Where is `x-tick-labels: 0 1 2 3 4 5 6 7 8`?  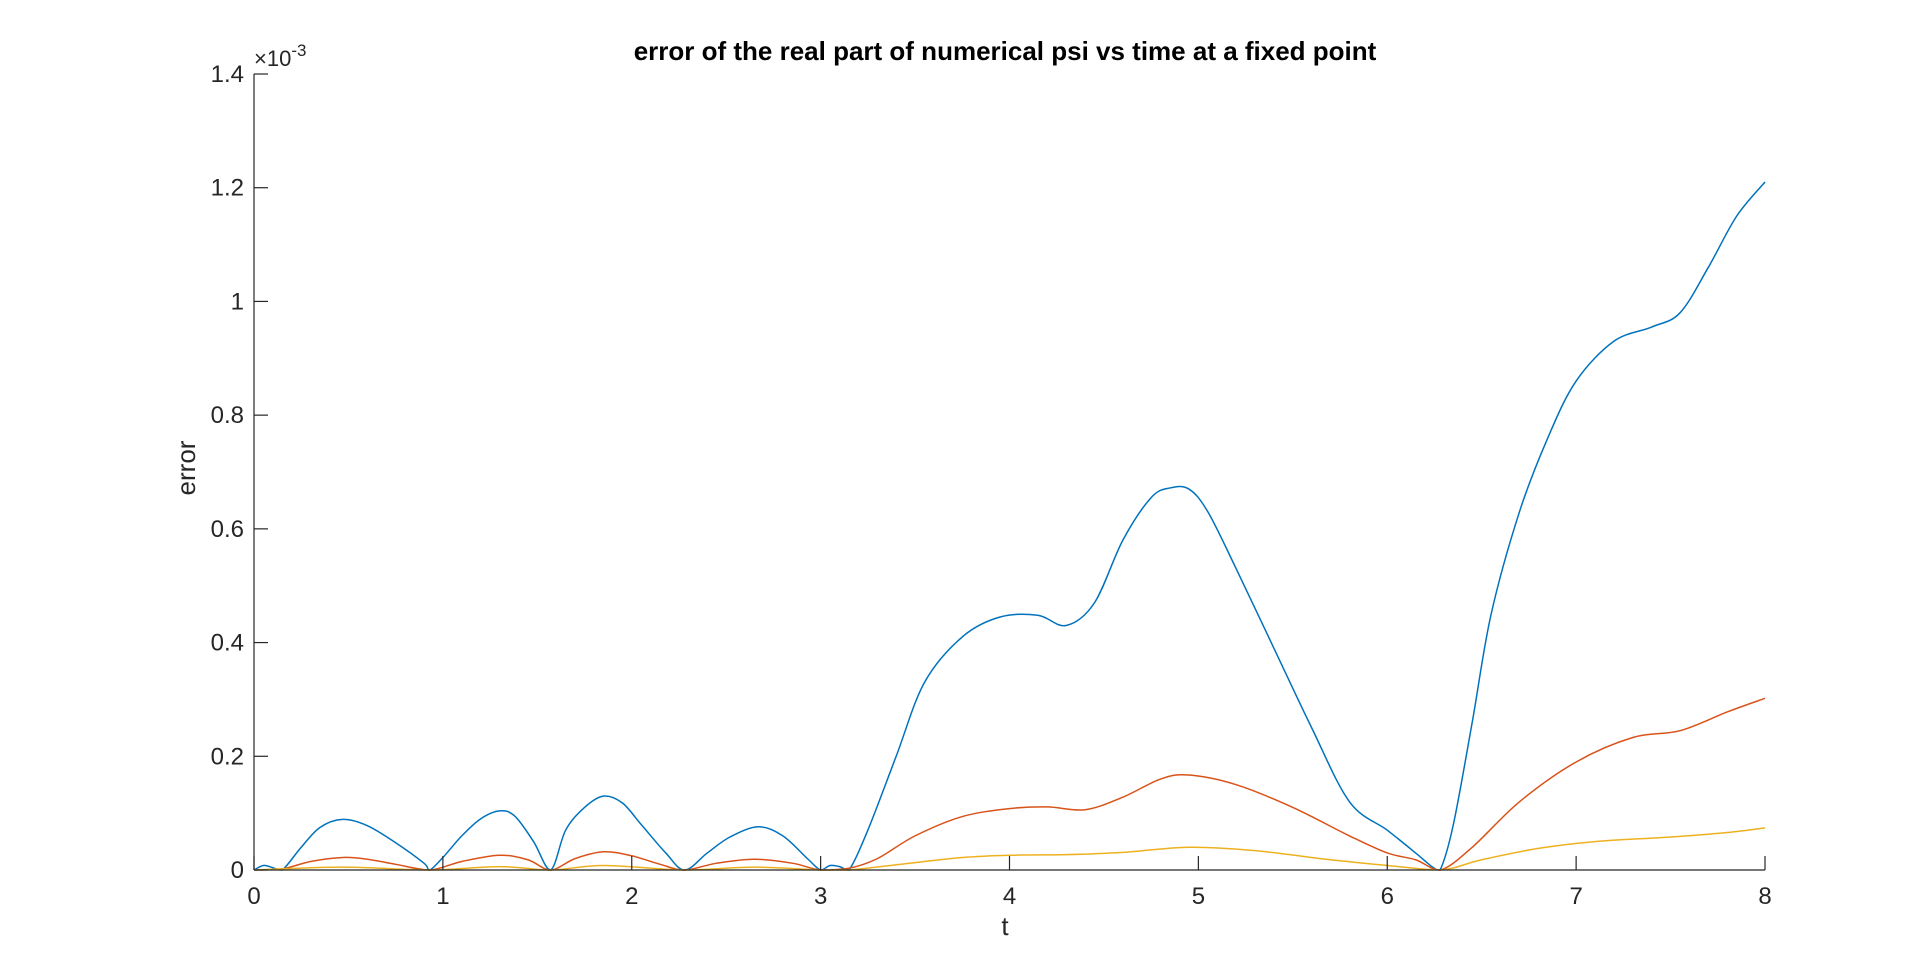 x-tick-labels: 0 1 2 3 4 5 6 7 8 is located at coordinates (1009, 896).